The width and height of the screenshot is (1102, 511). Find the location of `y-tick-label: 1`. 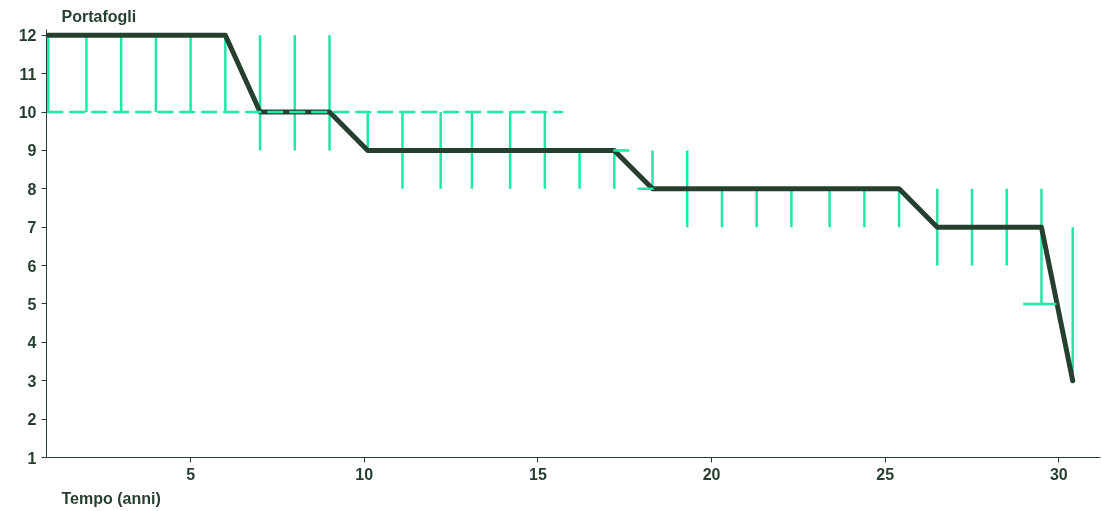

y-tick-label: 1 is located at coordinates (32, 458).